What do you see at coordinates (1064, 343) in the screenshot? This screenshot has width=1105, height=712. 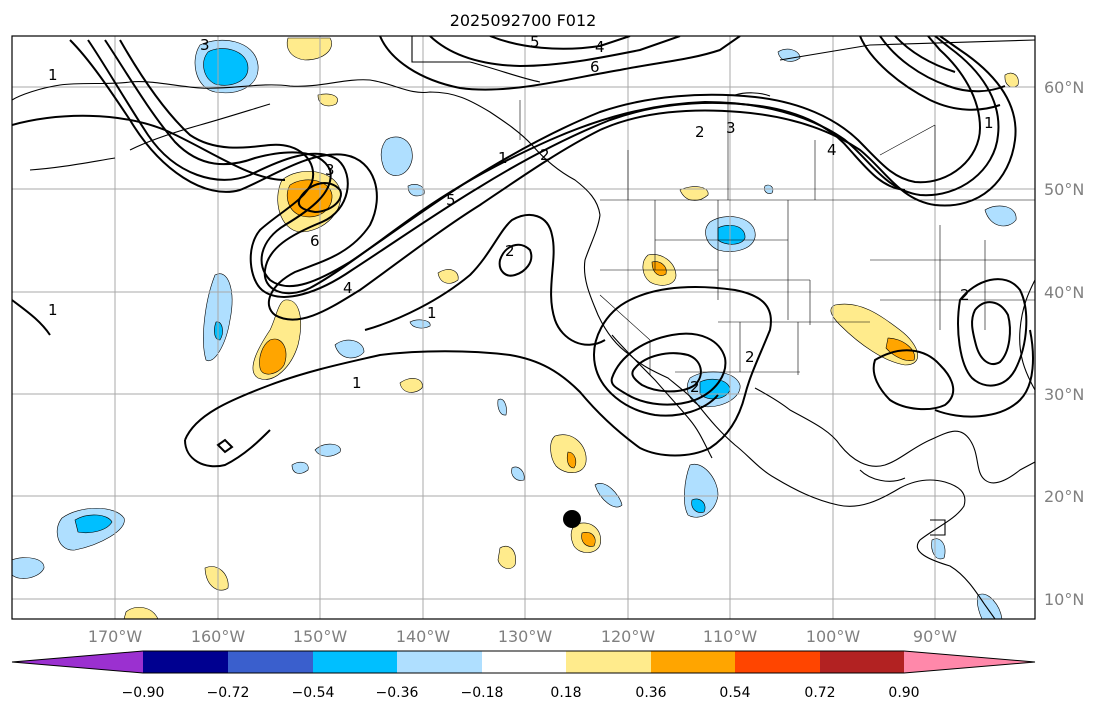 I see `latitude-labels: 60°N 50°N 40°N 30°N 20°N 10°N` at bounding box center [1064, 343].